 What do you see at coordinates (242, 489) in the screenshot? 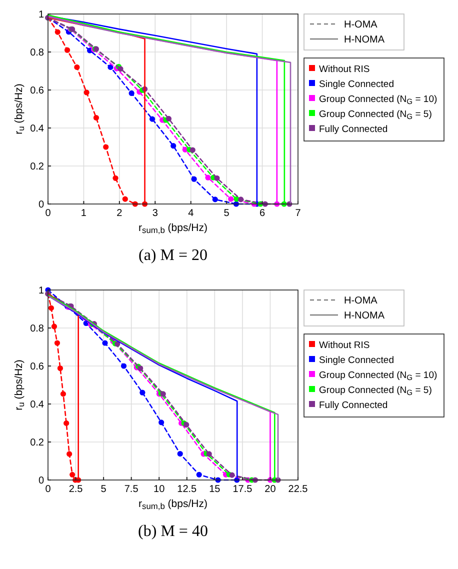
I see `x-tick-label: 17.5` at bounding box center [242, 489].